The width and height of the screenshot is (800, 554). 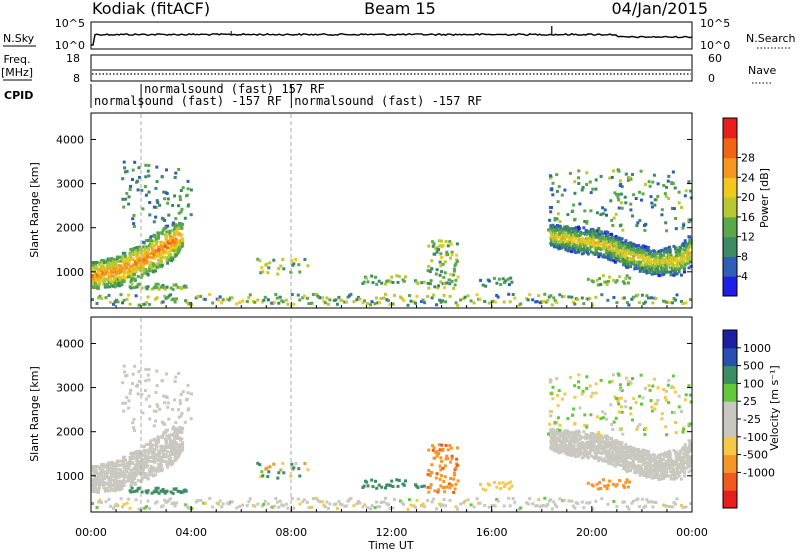 I want to click on freq-tick-top: 18, so click(x=73, y=58).